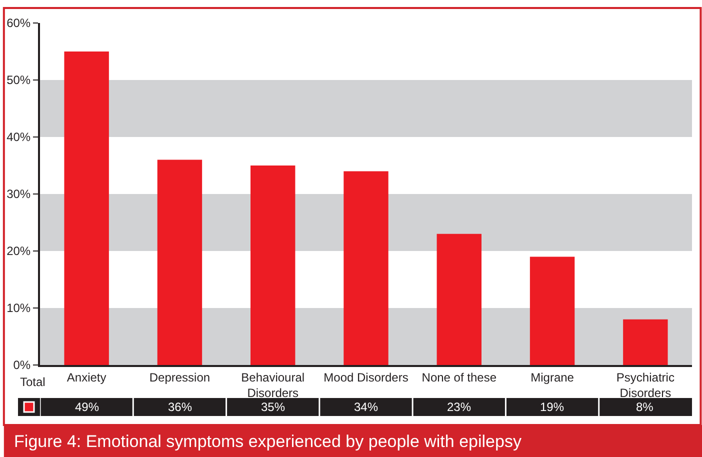 This screenshot has height=457, width=702. What do you see at coordinates (268, 441) in the screenshot?
I see `text: Figure 4: Emotional symptoms experienced by people with epilepsy` at bounding box center [268, 441].